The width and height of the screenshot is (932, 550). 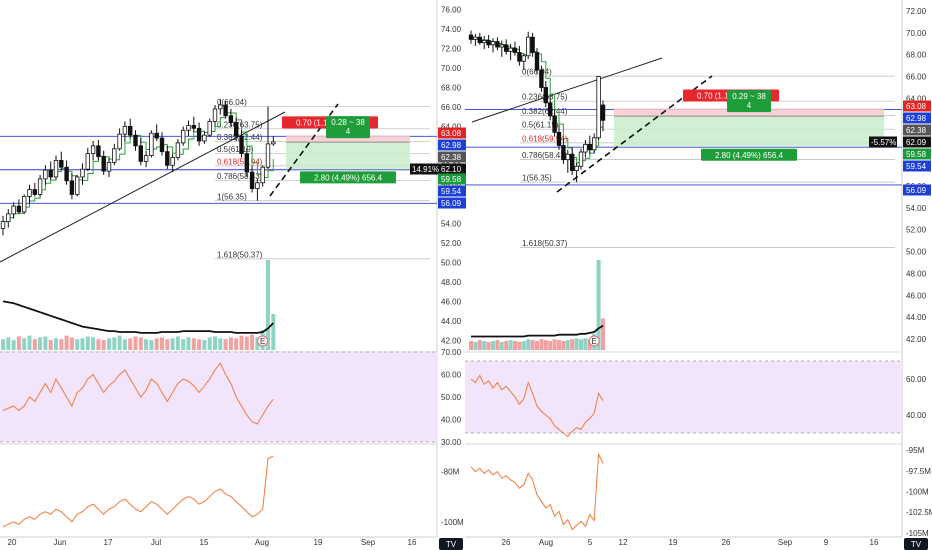 What do you see at coordinates (451, 544) in the screenshot?
I see `left-tradingview-logo-text: TV` at bounding box center [451, 544].